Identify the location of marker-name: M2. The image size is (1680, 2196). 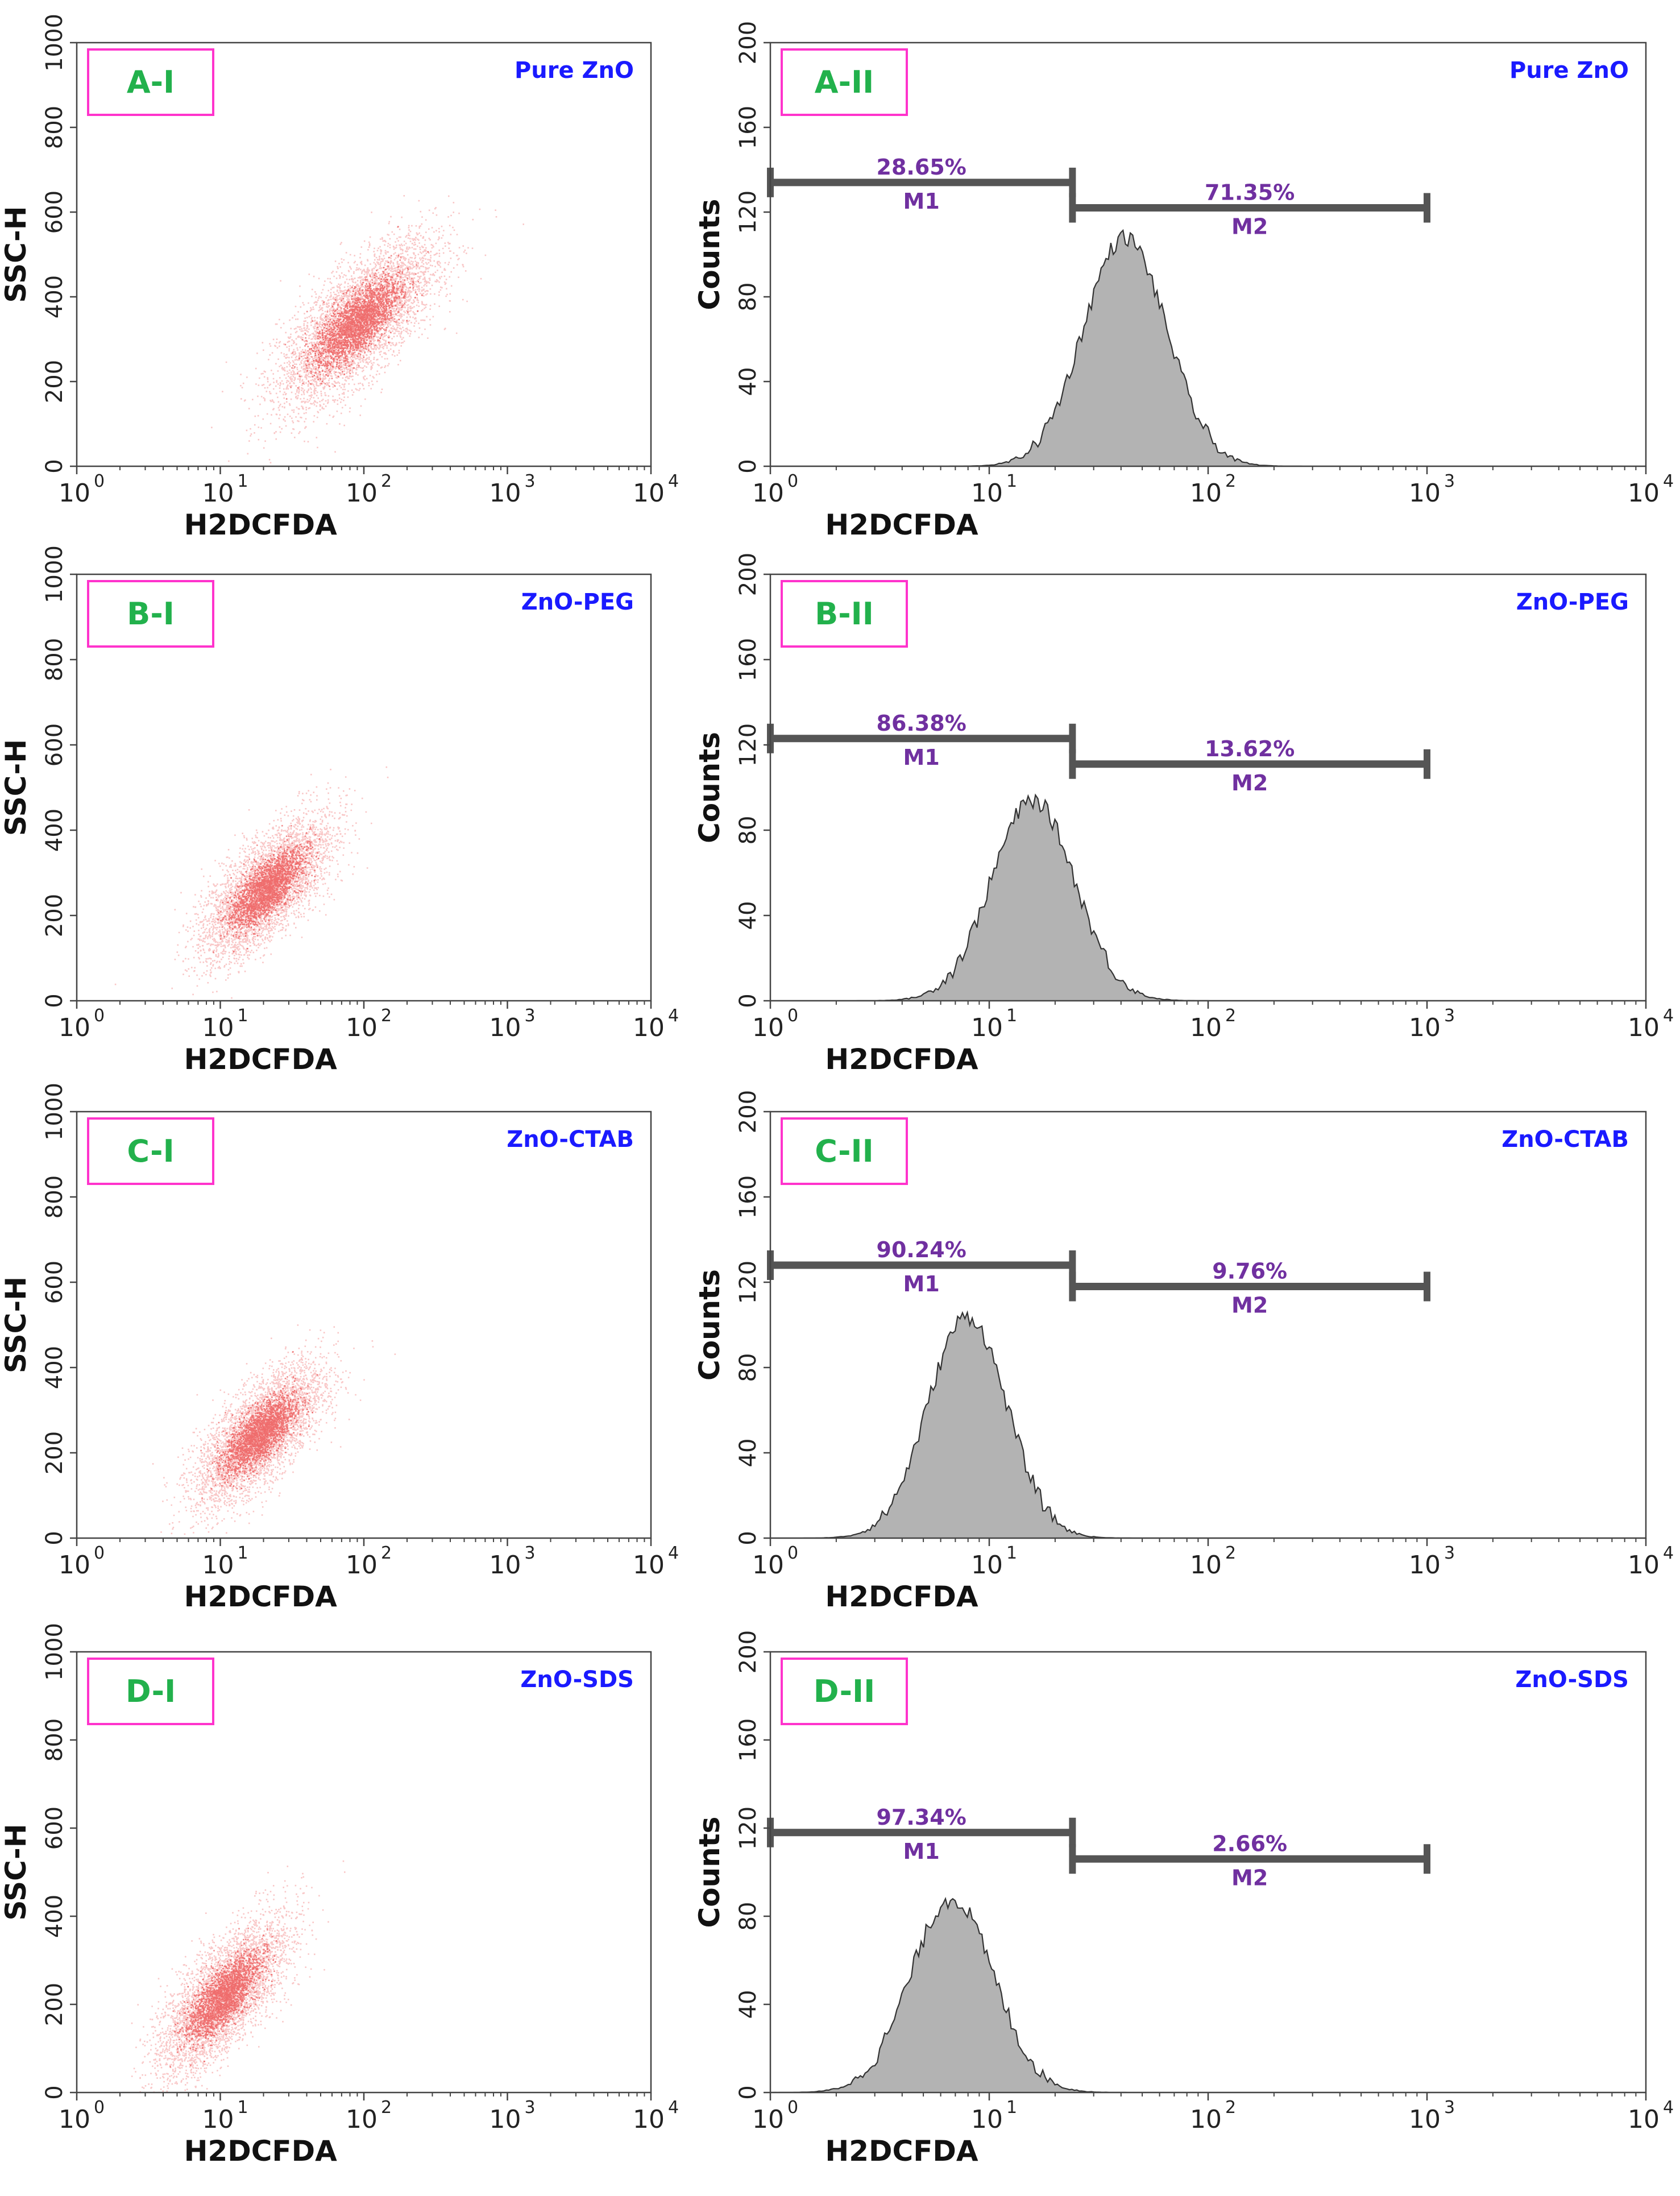
(1249, 1306).